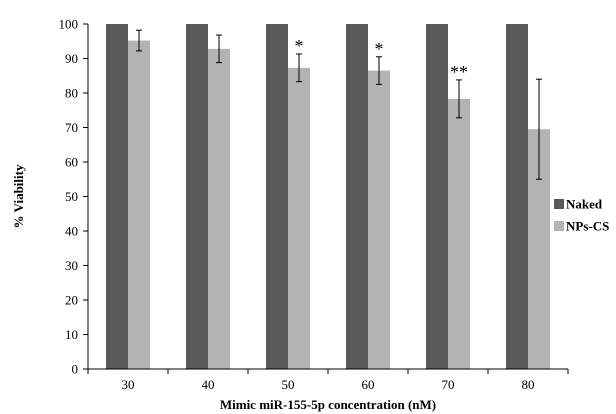 The height and width of the screenshot is (414, 616). I want to click on y-tick-label: 90, so click(71, 58).